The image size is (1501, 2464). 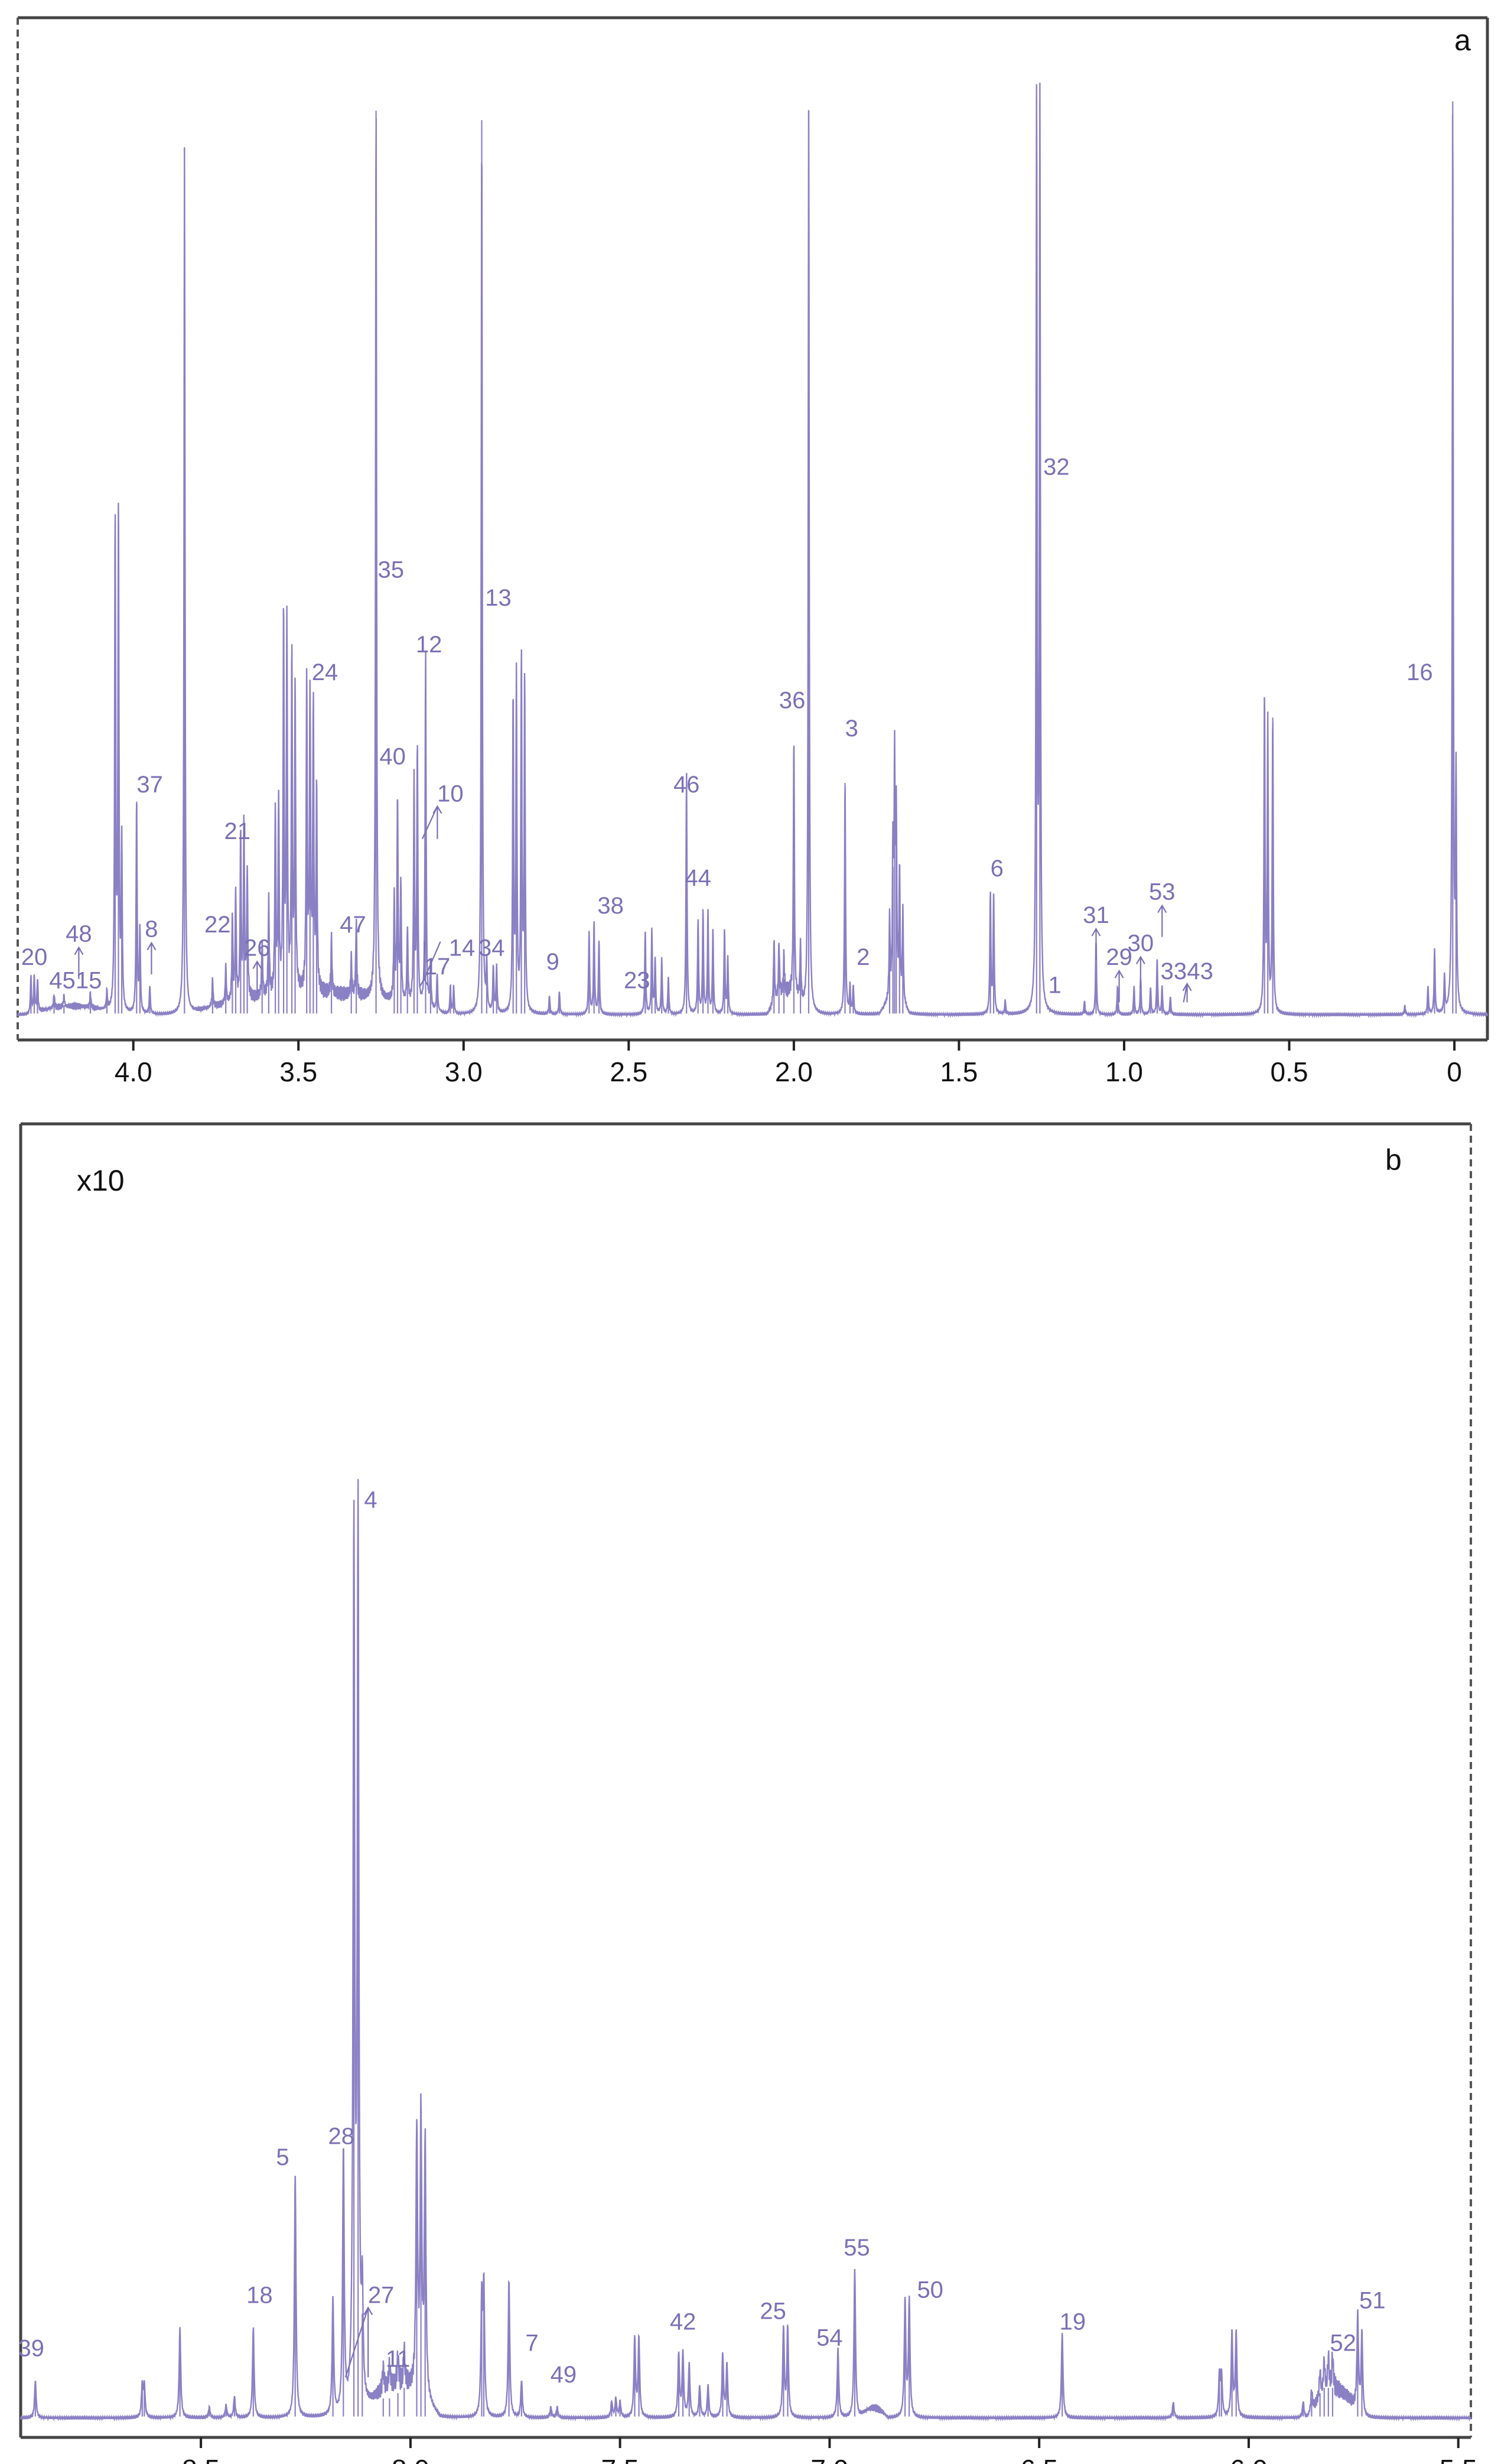 What do you see at coordinates (1249, 2459) in the screenshot?
I see `x-tick-label-b-5: 6.0` at bounding box center [1249, 2459].